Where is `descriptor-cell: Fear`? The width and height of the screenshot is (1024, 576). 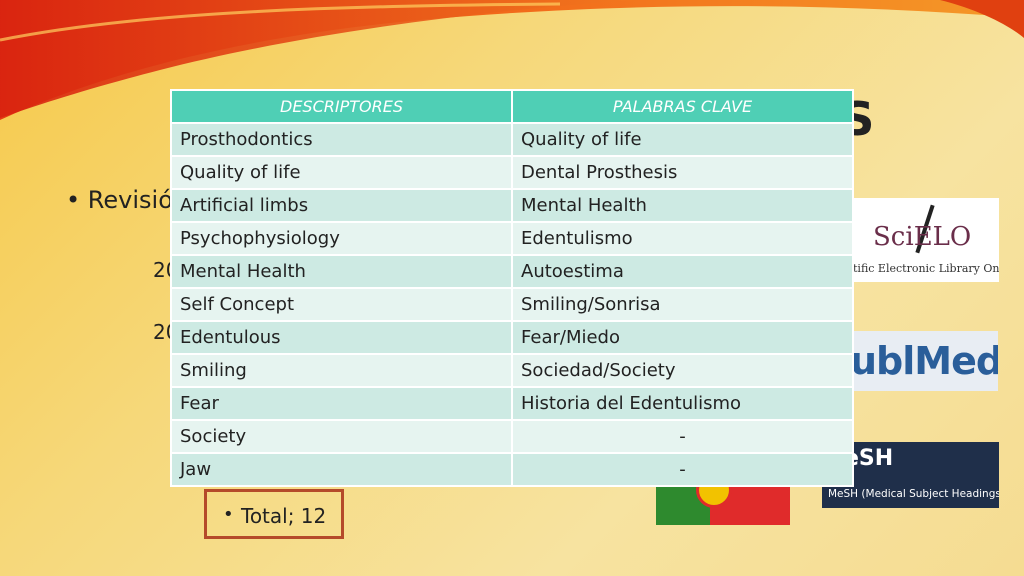 descriptor-cell: Fear is located at coordinates (341, 403).